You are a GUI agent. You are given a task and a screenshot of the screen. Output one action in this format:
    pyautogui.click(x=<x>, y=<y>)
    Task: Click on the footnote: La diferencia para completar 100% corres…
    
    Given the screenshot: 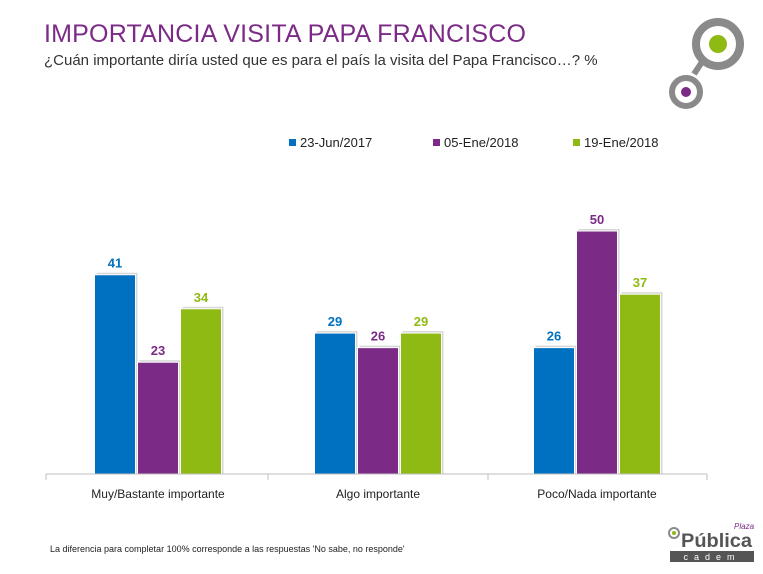 What is the action you would take?
    pyautogui.click(x=227, y=549)
    